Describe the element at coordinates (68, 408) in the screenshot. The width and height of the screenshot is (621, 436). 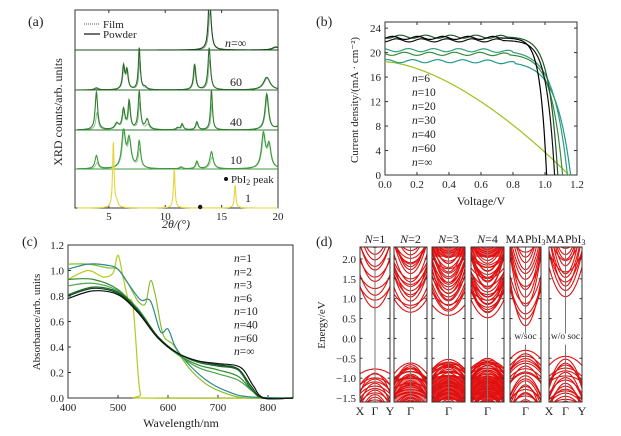
I see `c-xtick-label: 400` at that location.